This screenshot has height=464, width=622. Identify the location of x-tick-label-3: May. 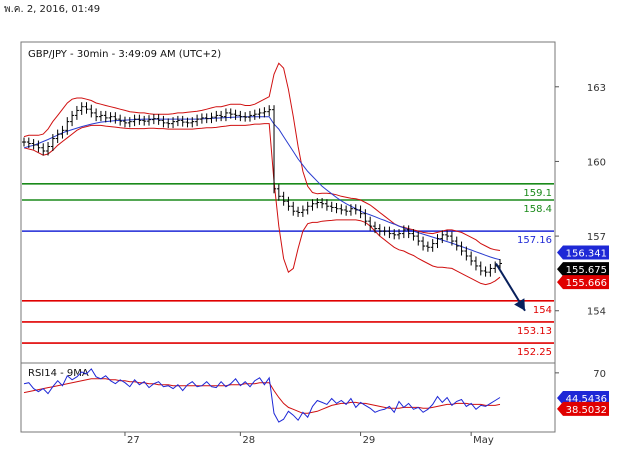
(483, 440).